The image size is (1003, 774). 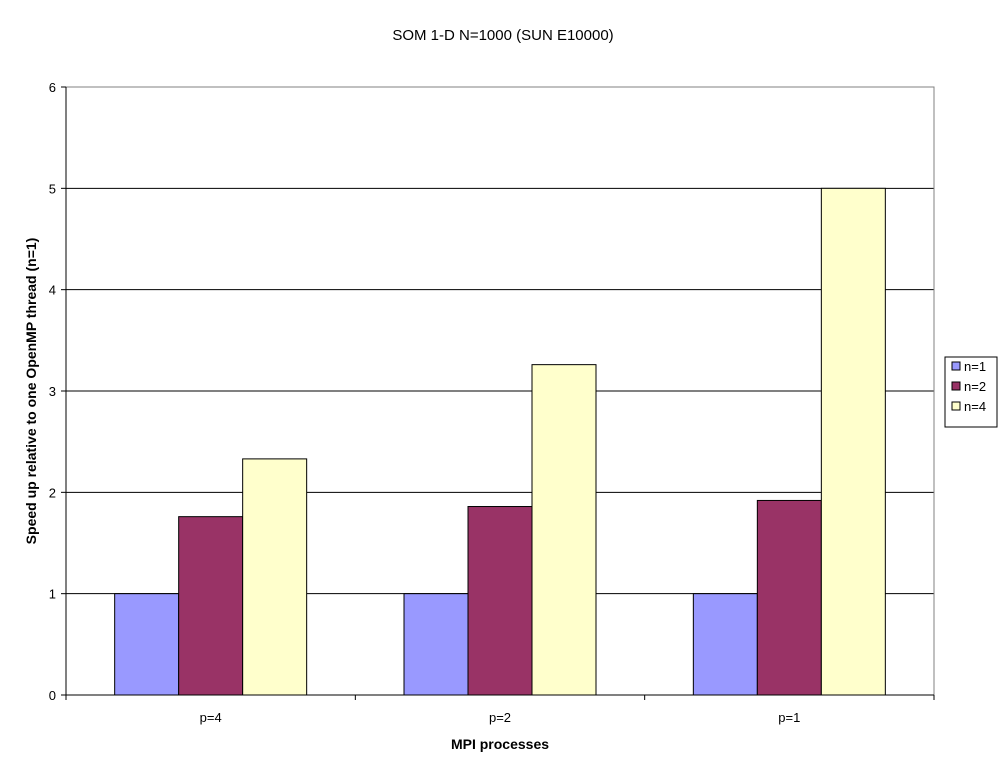 I want to click on x-axis-ticks: p=4 p=2 p=1, so click(x=500, y=710).